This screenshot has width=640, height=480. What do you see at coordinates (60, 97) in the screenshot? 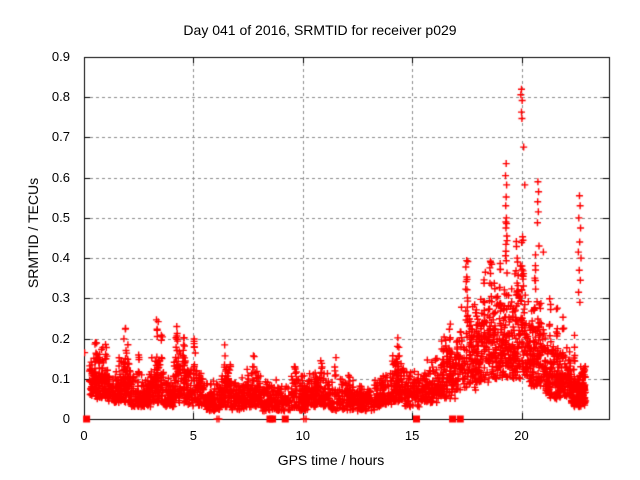
I see `y-tick-label: 0.8` at bounding box center [60, 97].